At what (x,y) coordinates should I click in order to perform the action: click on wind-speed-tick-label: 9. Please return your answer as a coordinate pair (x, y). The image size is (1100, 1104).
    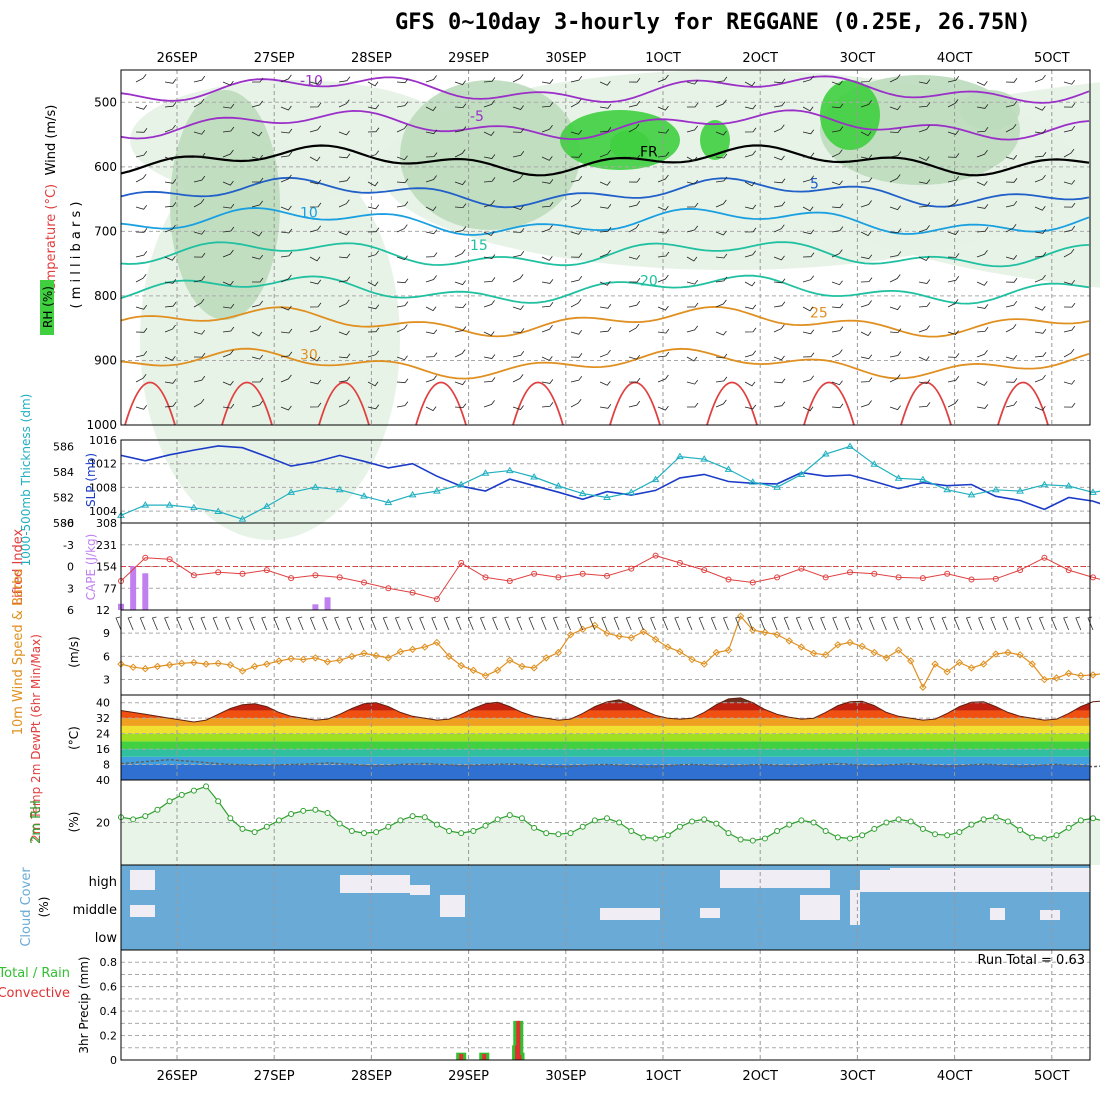
    Looking at the image, I should click on (106, 633).